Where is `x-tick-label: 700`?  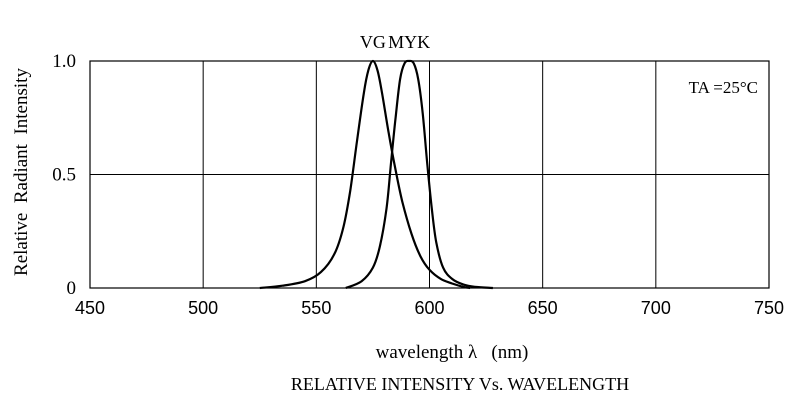
x-tick-label: 700 is located at coordinates (656, 308).